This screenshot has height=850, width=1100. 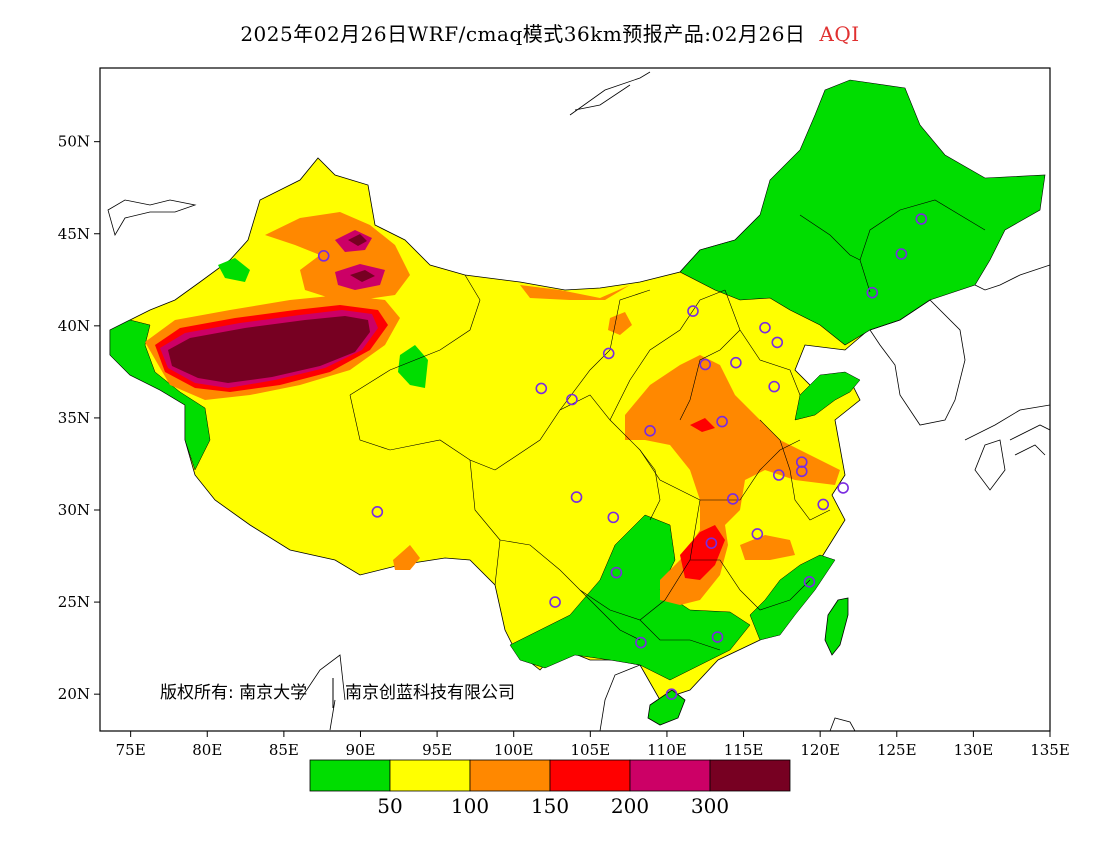 I want to click on y-tick-label: 45N, so click(x=74, y=234).